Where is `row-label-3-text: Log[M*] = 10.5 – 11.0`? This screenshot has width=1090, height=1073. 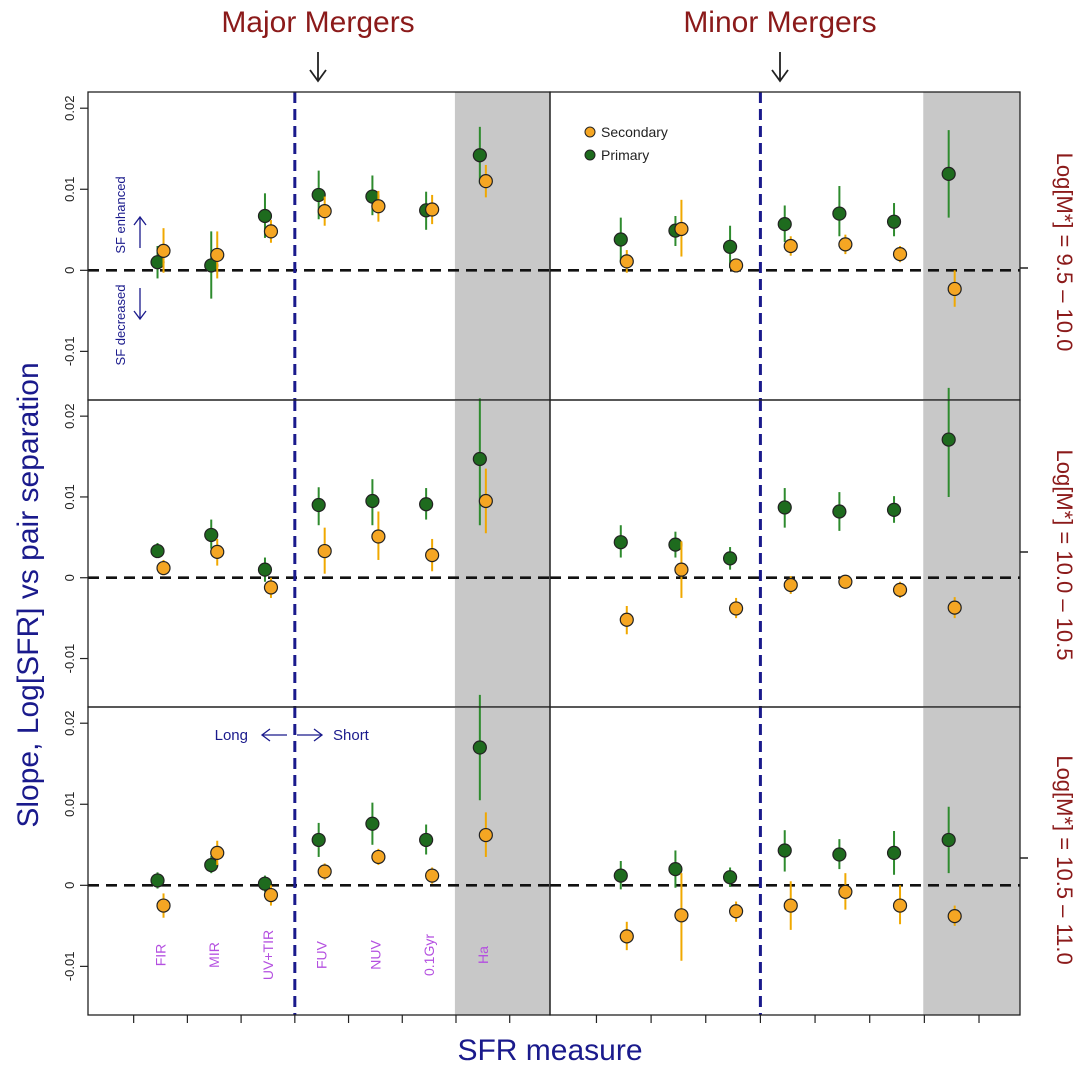 row-label-3-text: Log[M*] = 10.5 – 11.0 is located at coordinates (1064, 859).